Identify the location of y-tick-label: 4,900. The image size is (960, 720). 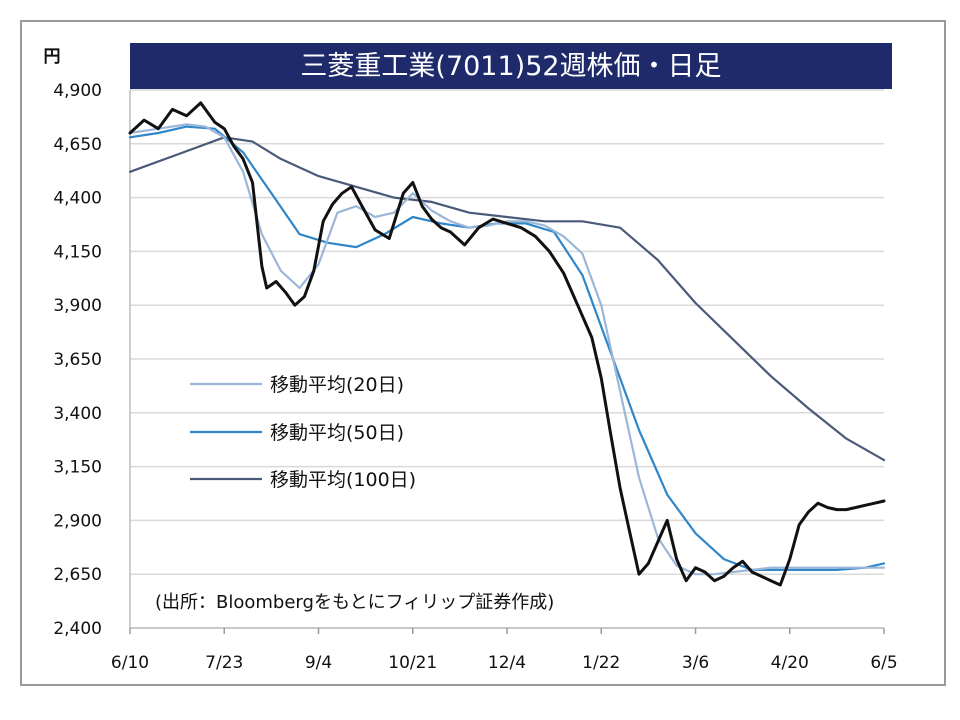
(77, 91).